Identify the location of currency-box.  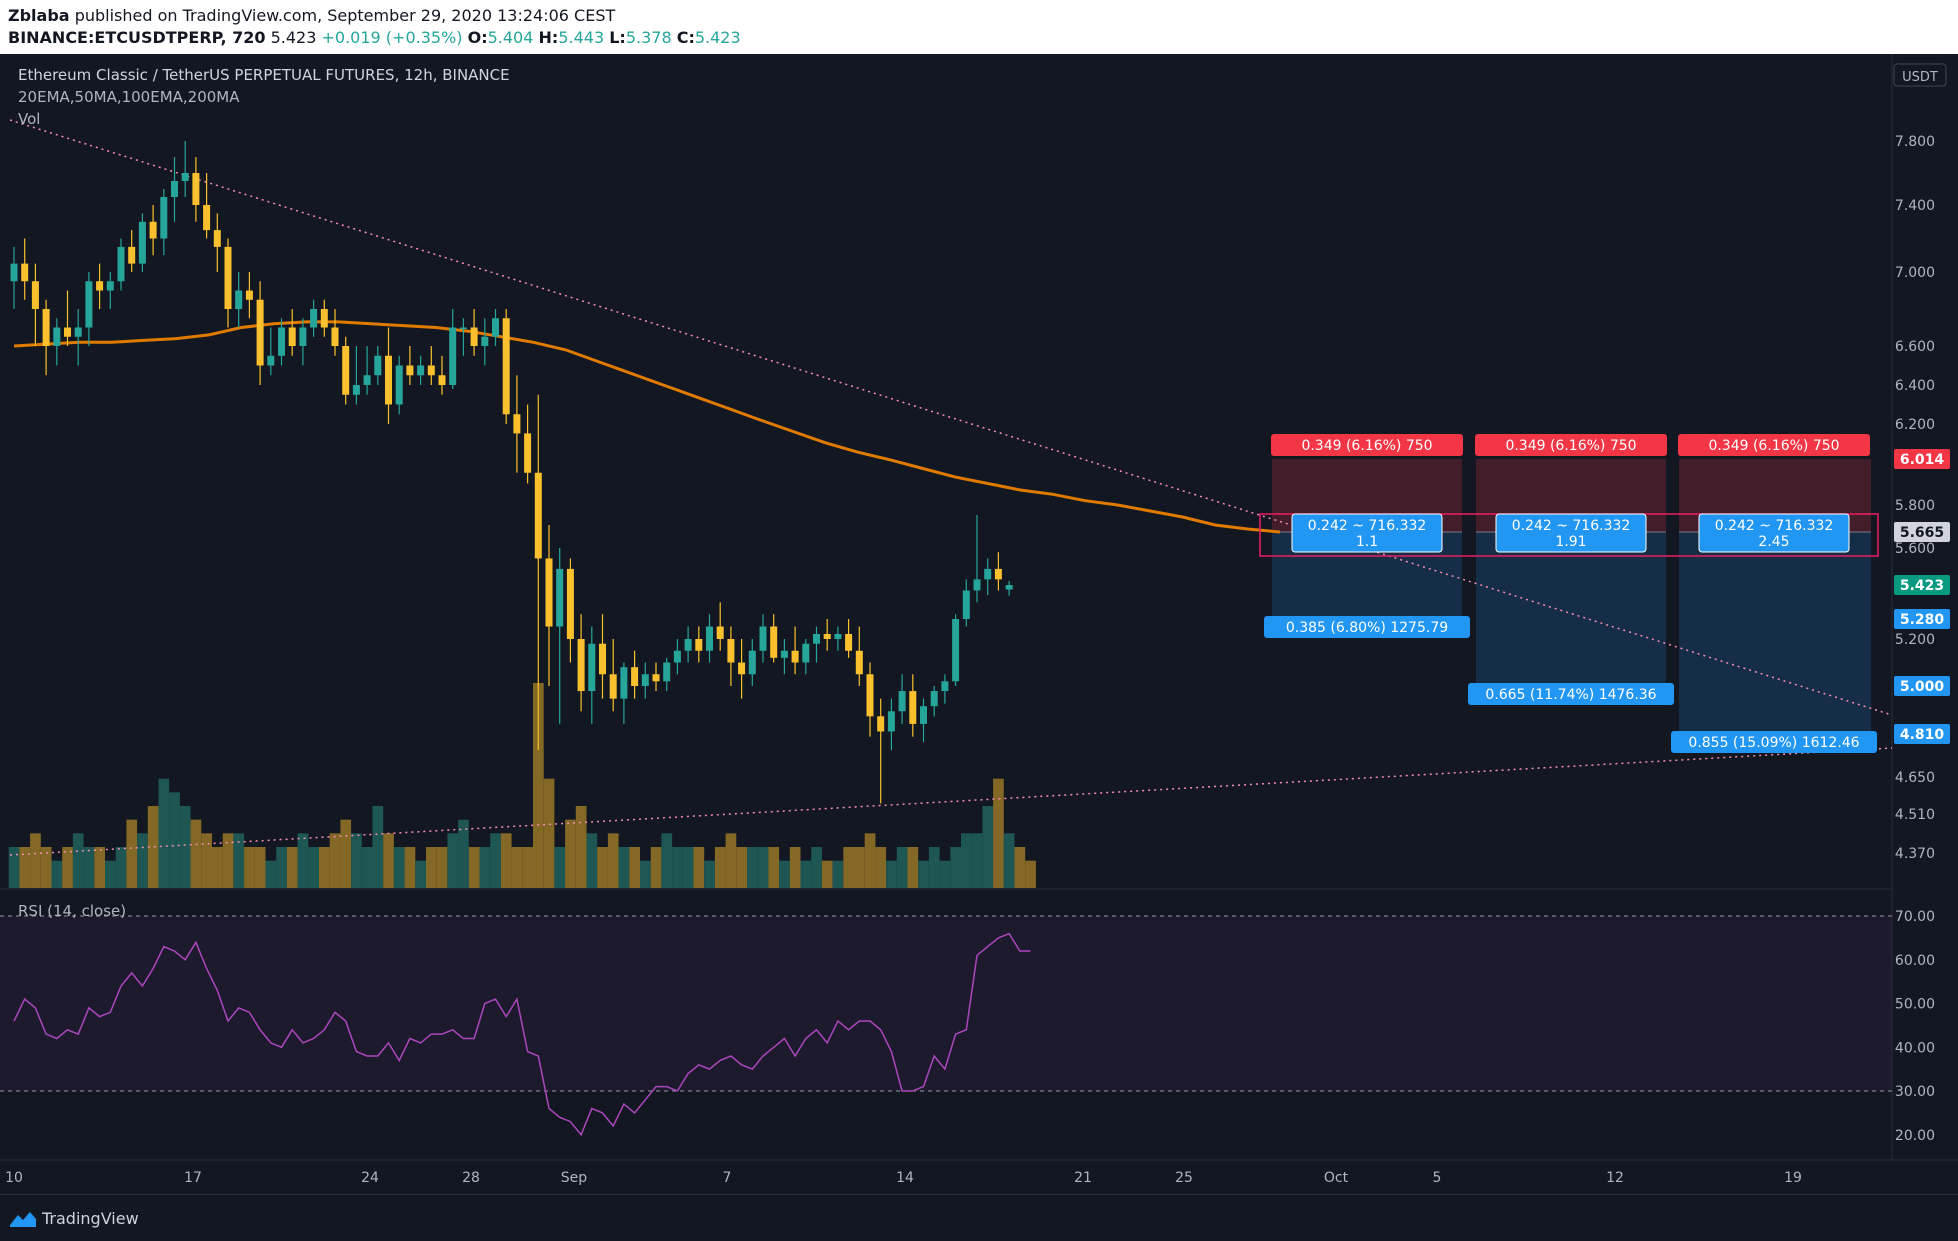
(1920, 75).